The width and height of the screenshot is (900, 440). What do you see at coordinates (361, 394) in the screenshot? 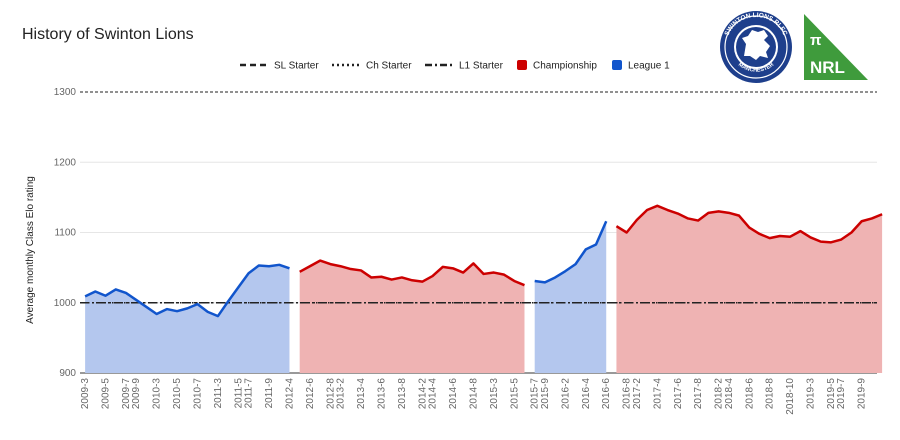
I see `x-tick-label: 2013-4` at bounding box center [361, 394].